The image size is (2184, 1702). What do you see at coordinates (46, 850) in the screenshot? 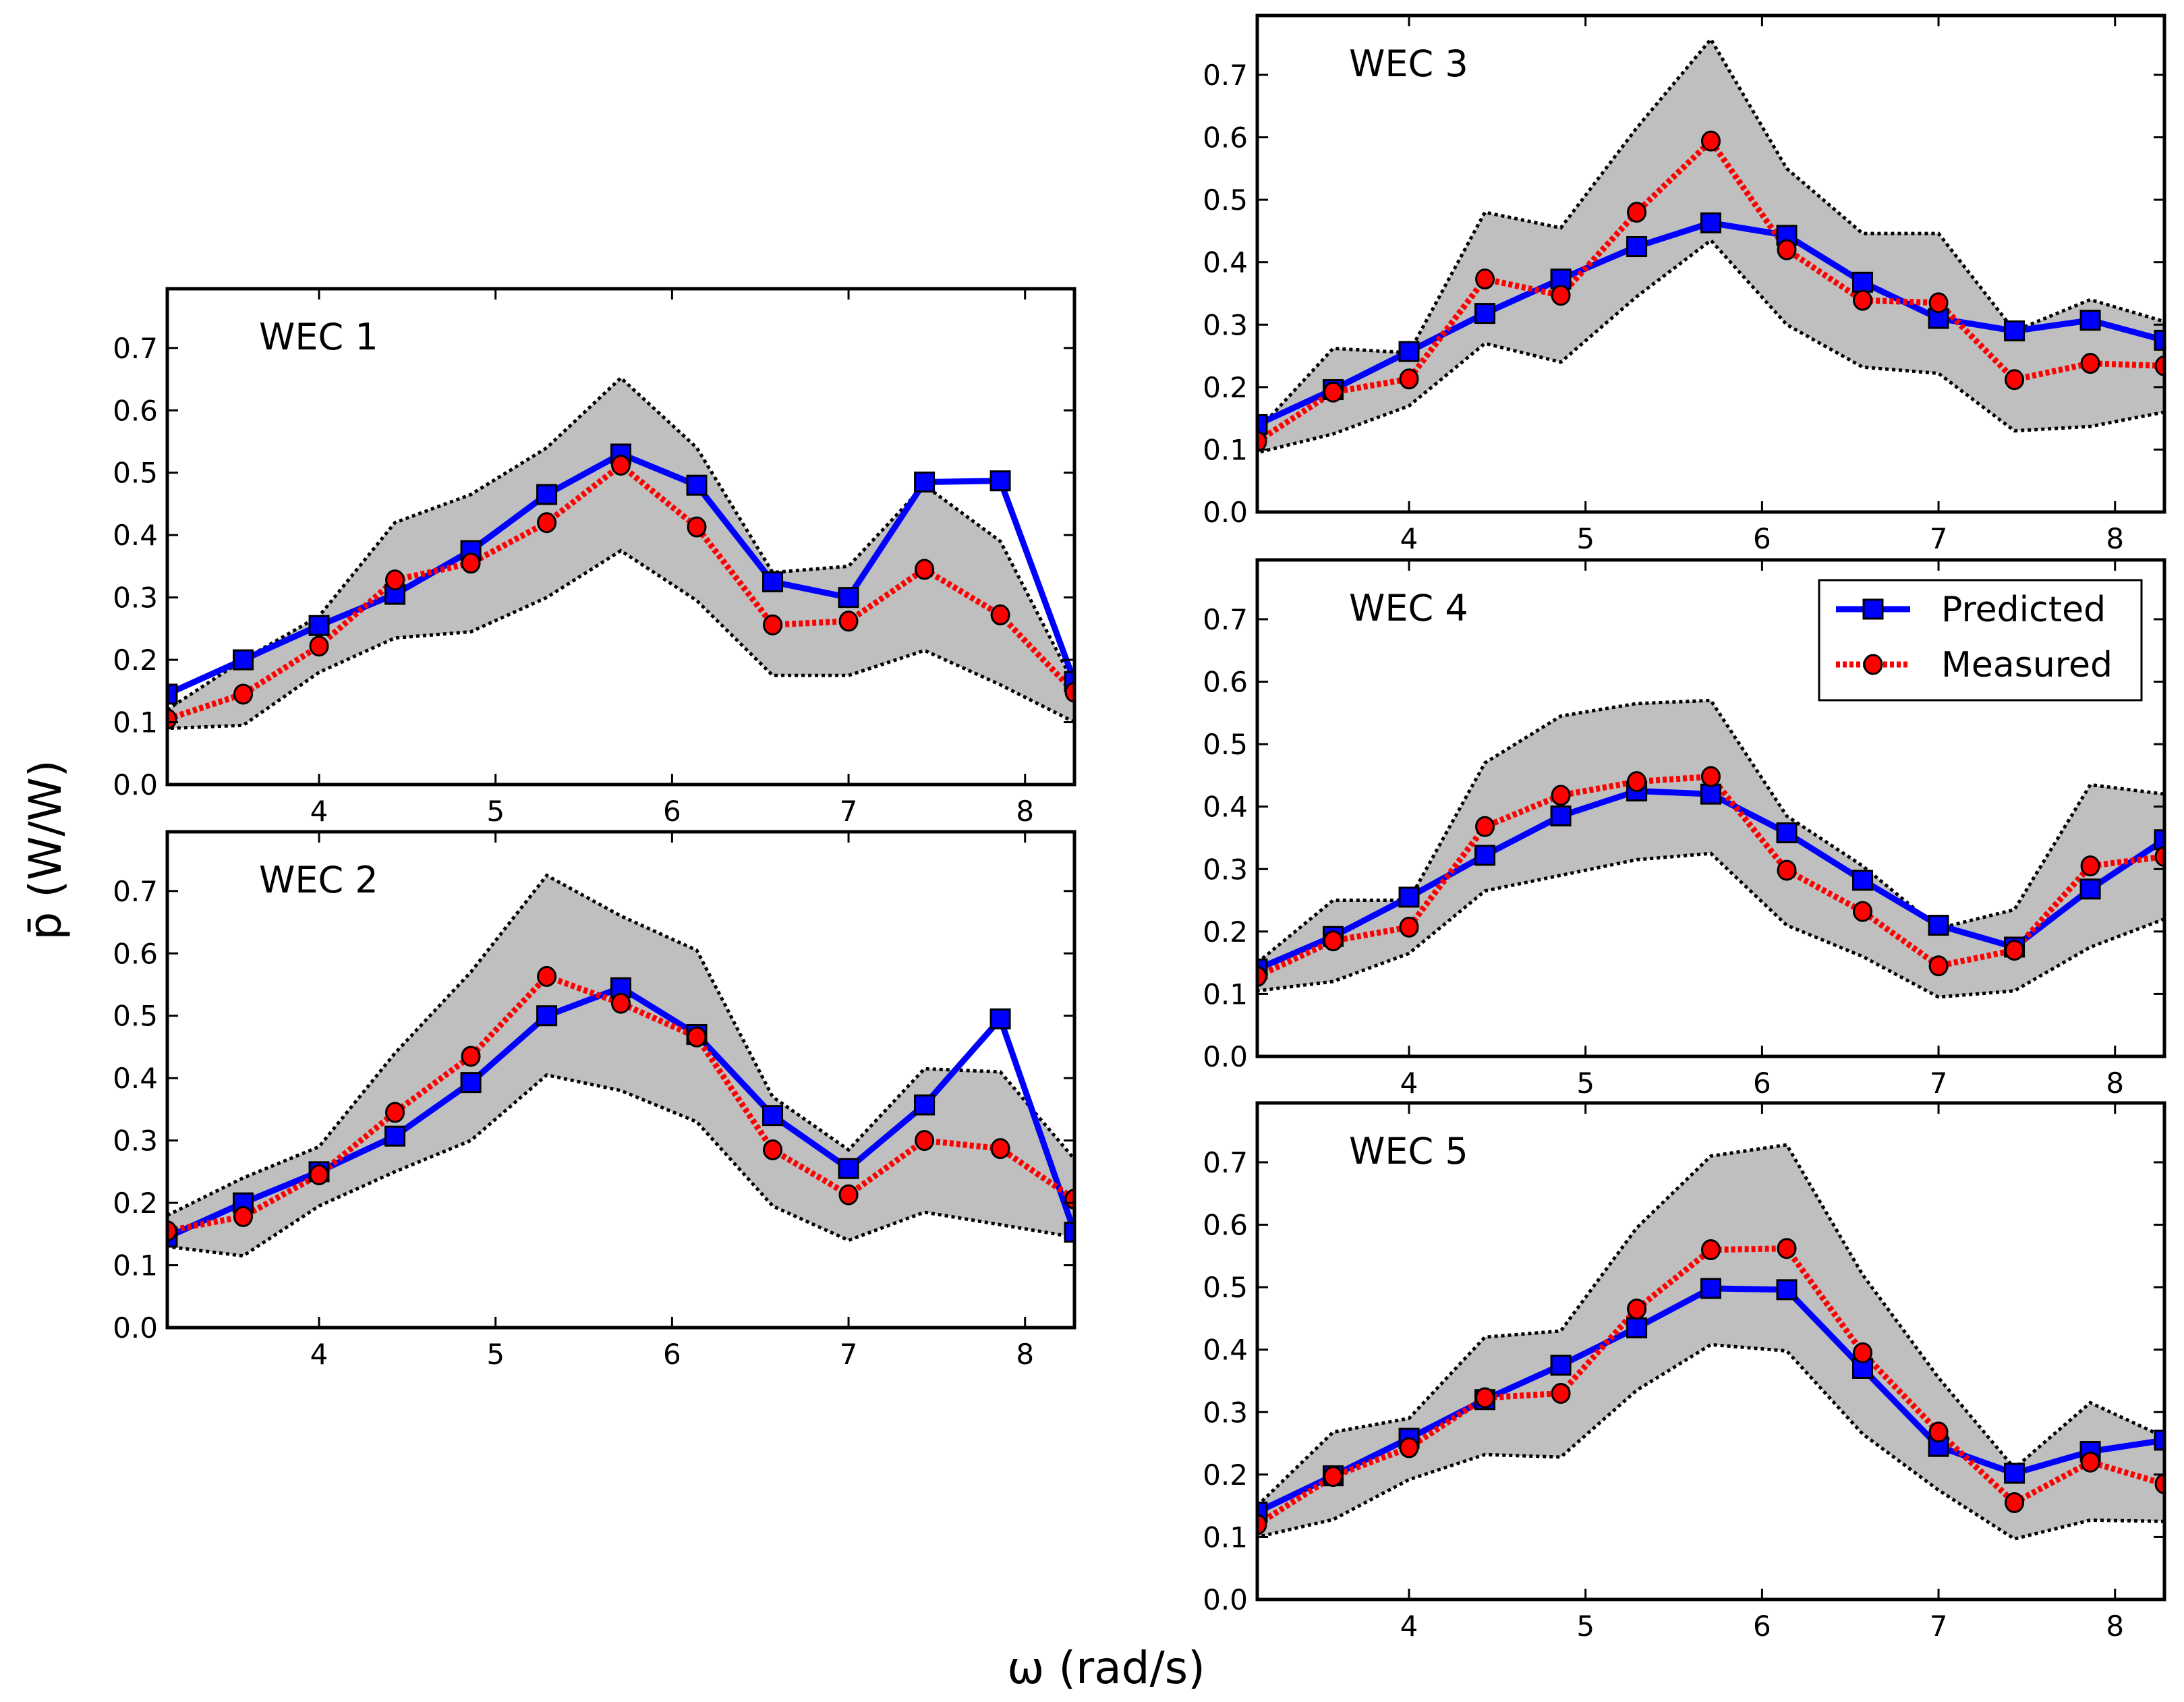
I see `y-axis-label: p̄ (W/W)` at bounding box center [46, 850].